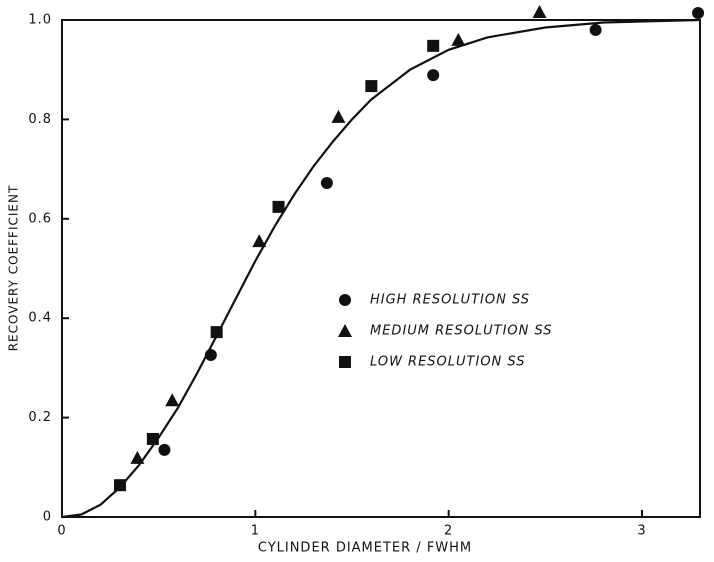  I want to click on y-tick-label: 0.8, so click(40, 119).